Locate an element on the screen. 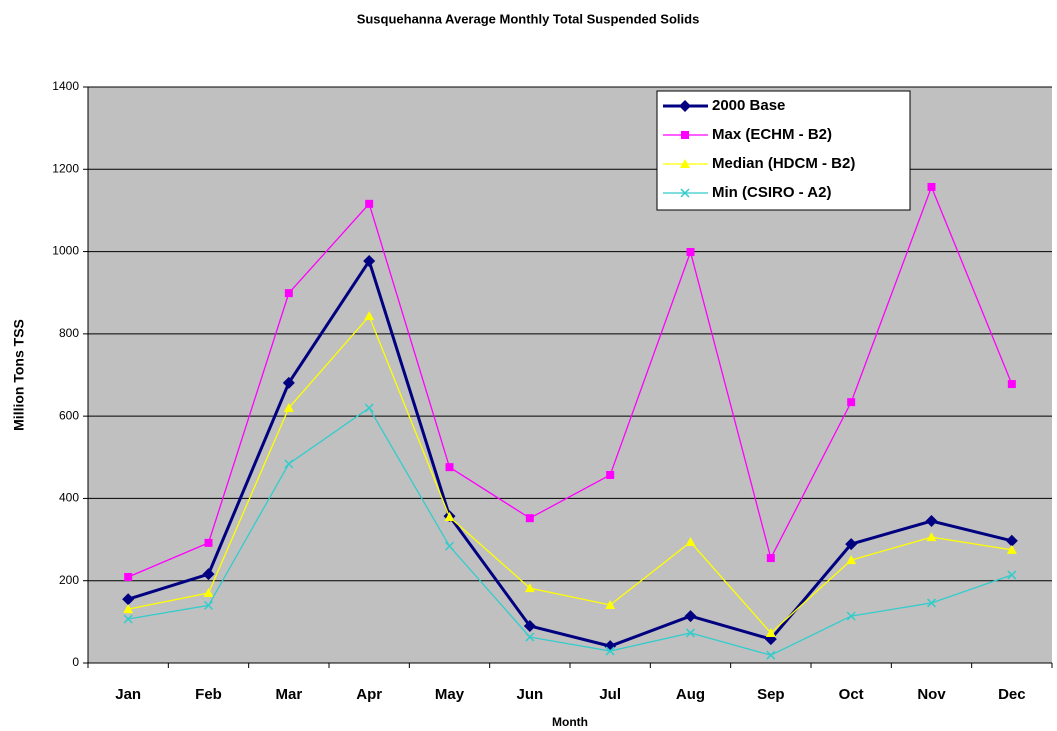  y-tick-label: 1400 is located at coordinates (65, 86).